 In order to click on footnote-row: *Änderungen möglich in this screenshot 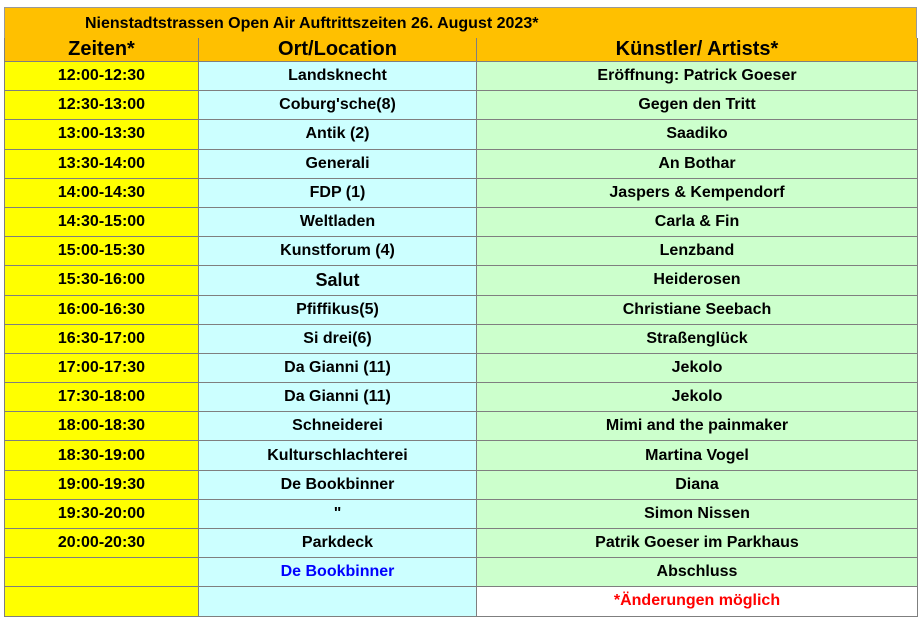, I will do `click(461, 601)`.